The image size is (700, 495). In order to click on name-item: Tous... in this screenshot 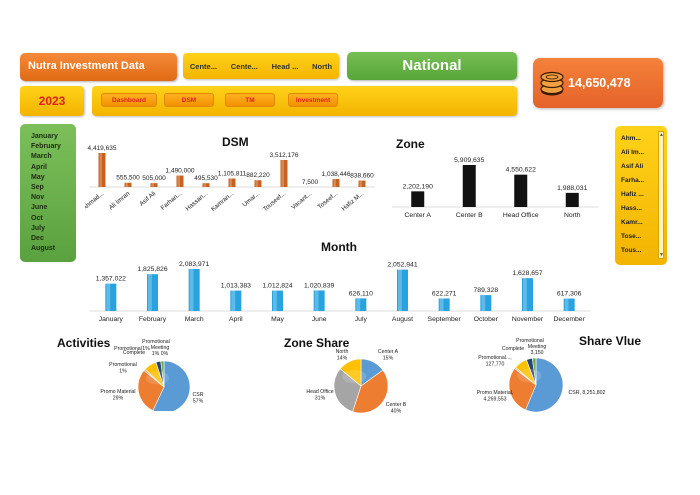, I will do `click(631, 250)`.